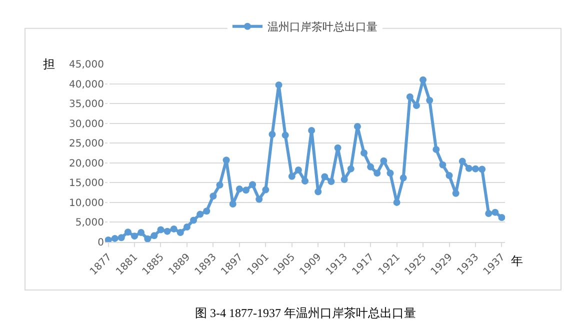 Image resolution: width=570 pixels, height=330 pixels. What do you see at coordinates (49, 64) in the screenshot?
I see `y-axis-title: 担` at bounding box center [49, 64].